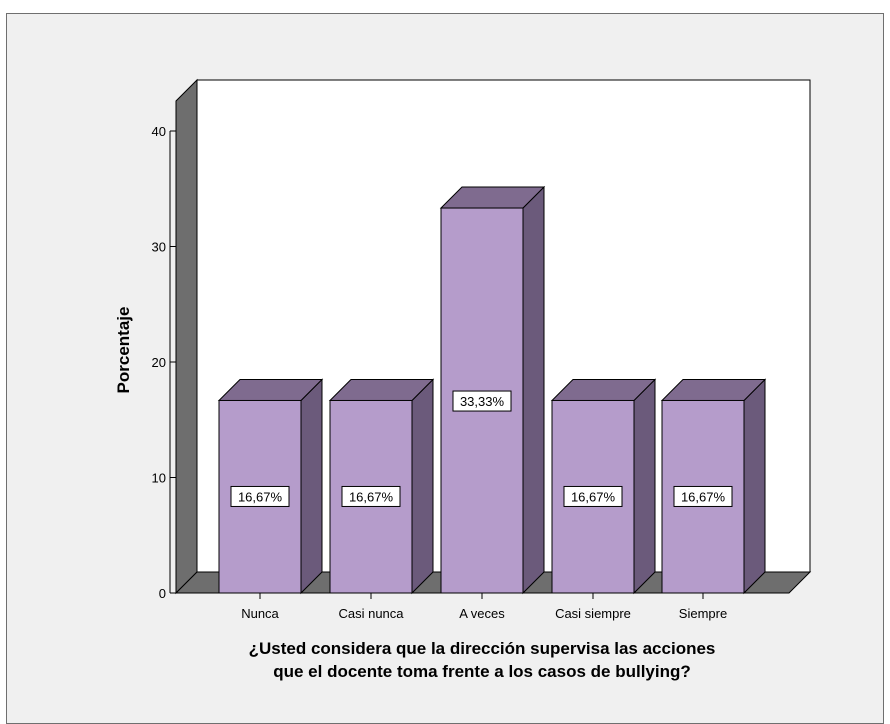 Image resolution: width=890 pixels, height=724 pixels. Describe the element at coordinates (703, 613) in the screenshot. I see `x-tick-label: Siempre` at that location.